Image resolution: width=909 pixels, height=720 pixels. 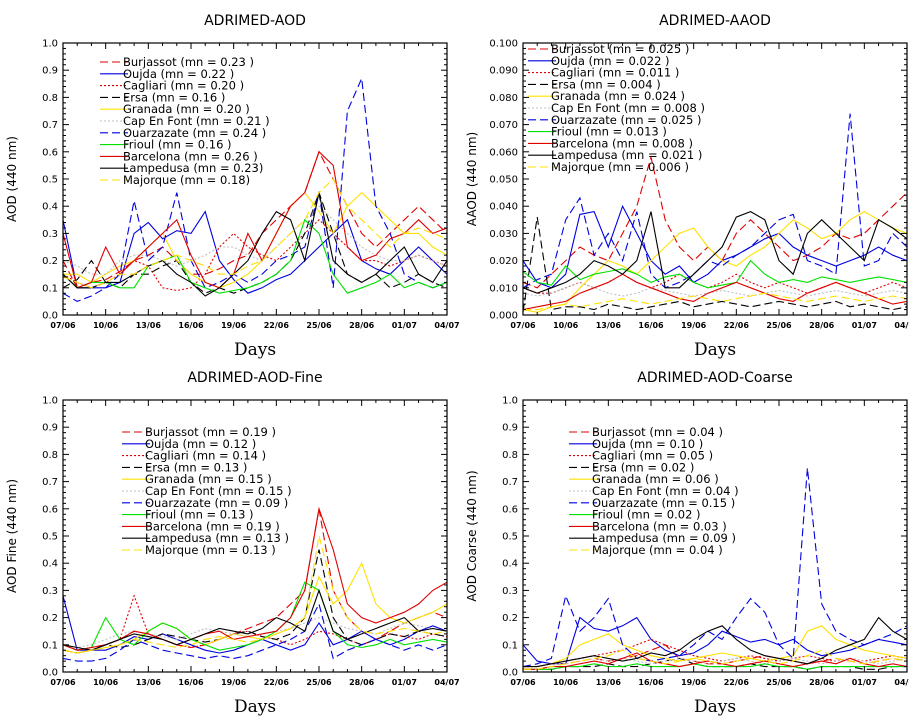 What do you see at coordinates (218, 491) in the screenshot?
I see `legend-entry: Cap En Font (mn = 0.15 )` at bounding box center [218, 491].